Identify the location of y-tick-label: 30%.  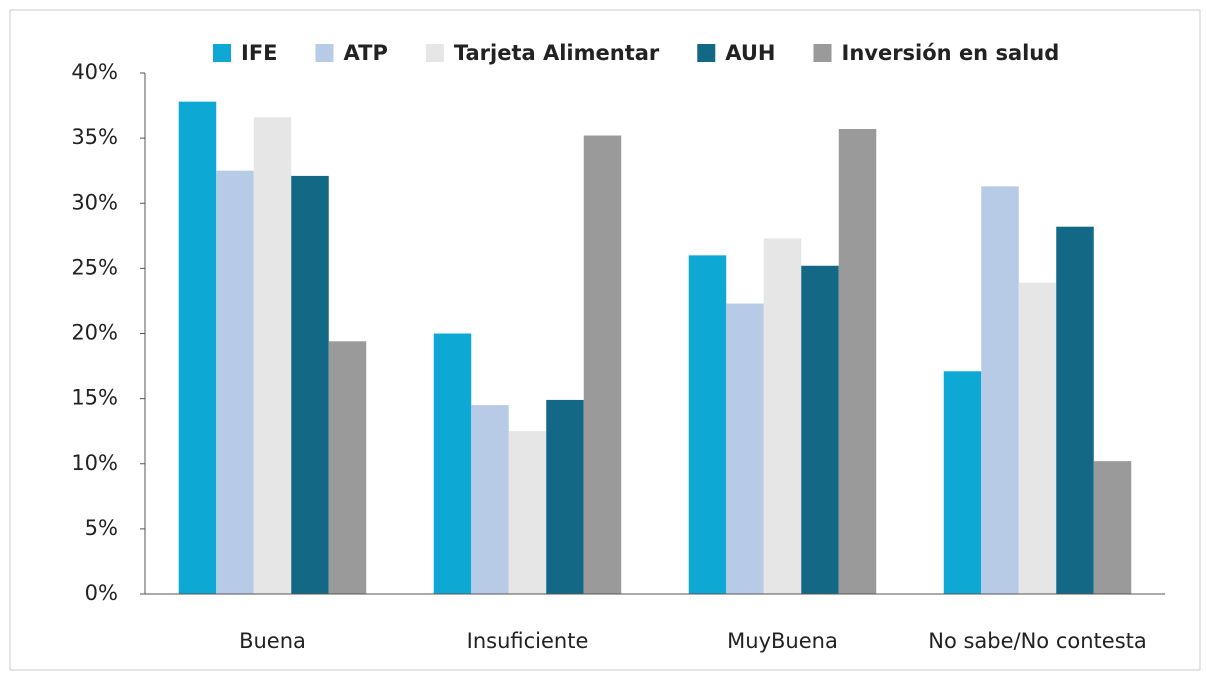
(94, 202).